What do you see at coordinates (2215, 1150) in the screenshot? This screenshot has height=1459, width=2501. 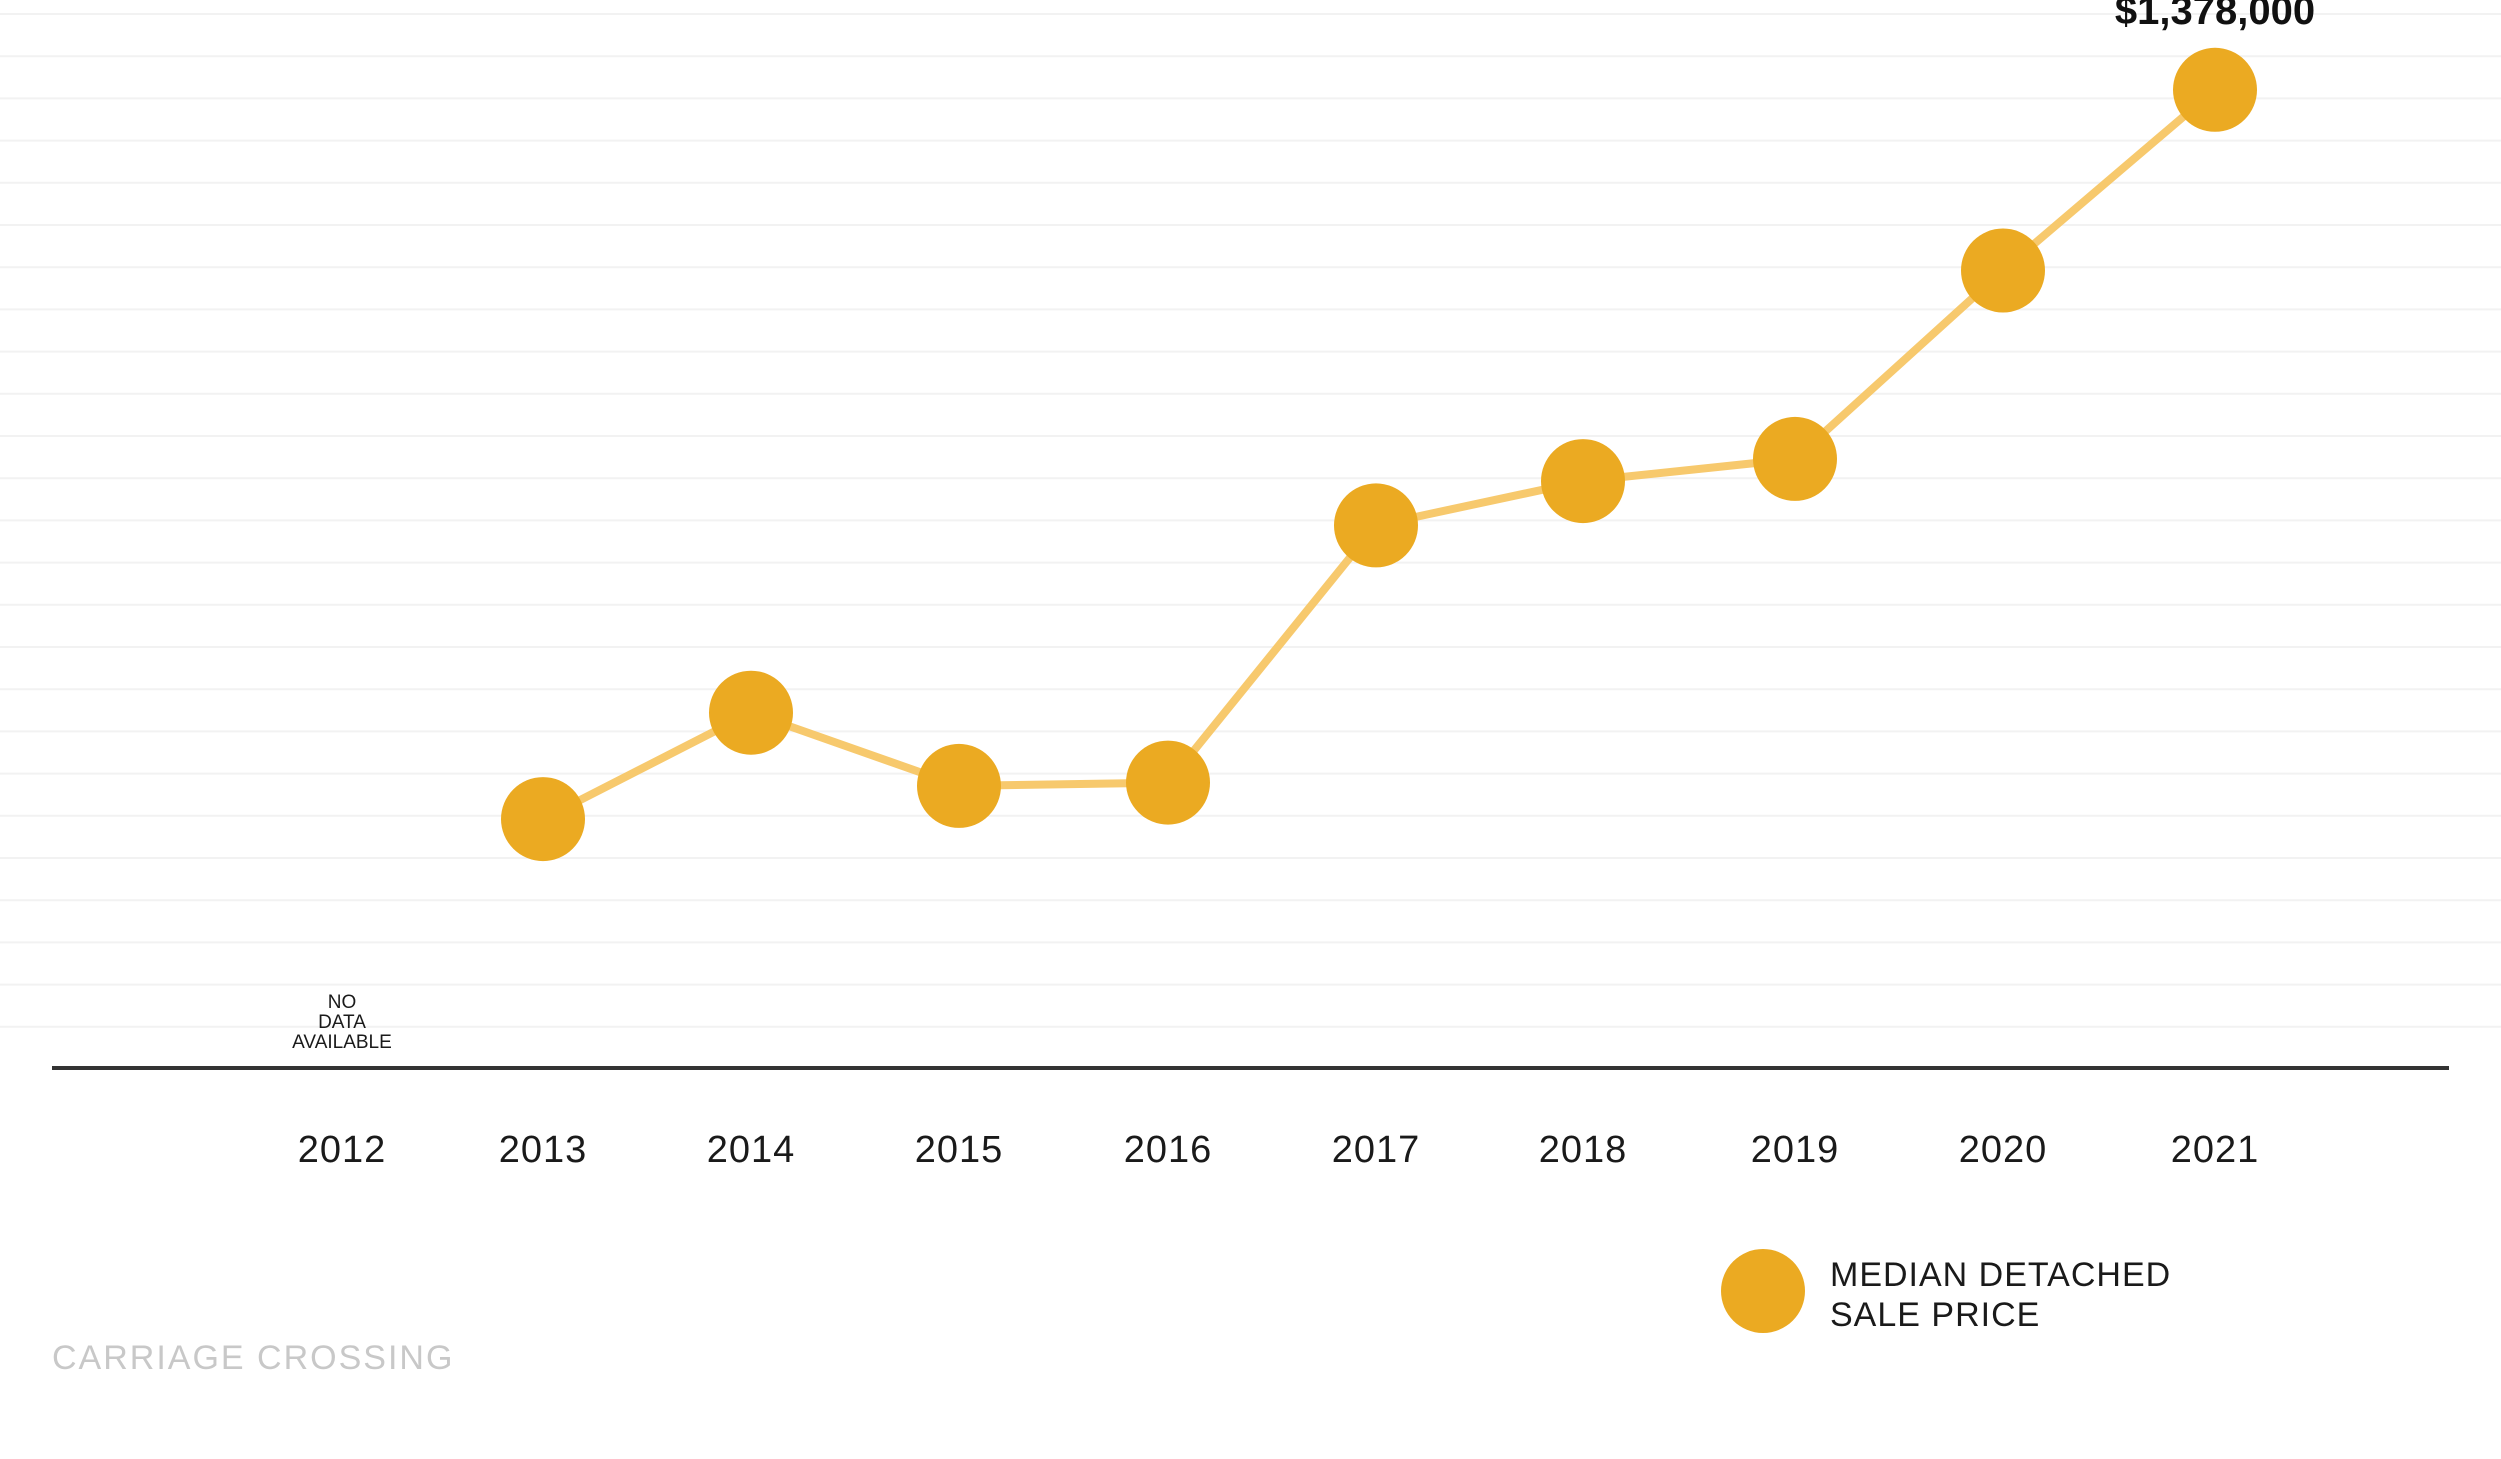 I see `x-tick-label-2021: 2021` at bounding box center [2215, 1150].